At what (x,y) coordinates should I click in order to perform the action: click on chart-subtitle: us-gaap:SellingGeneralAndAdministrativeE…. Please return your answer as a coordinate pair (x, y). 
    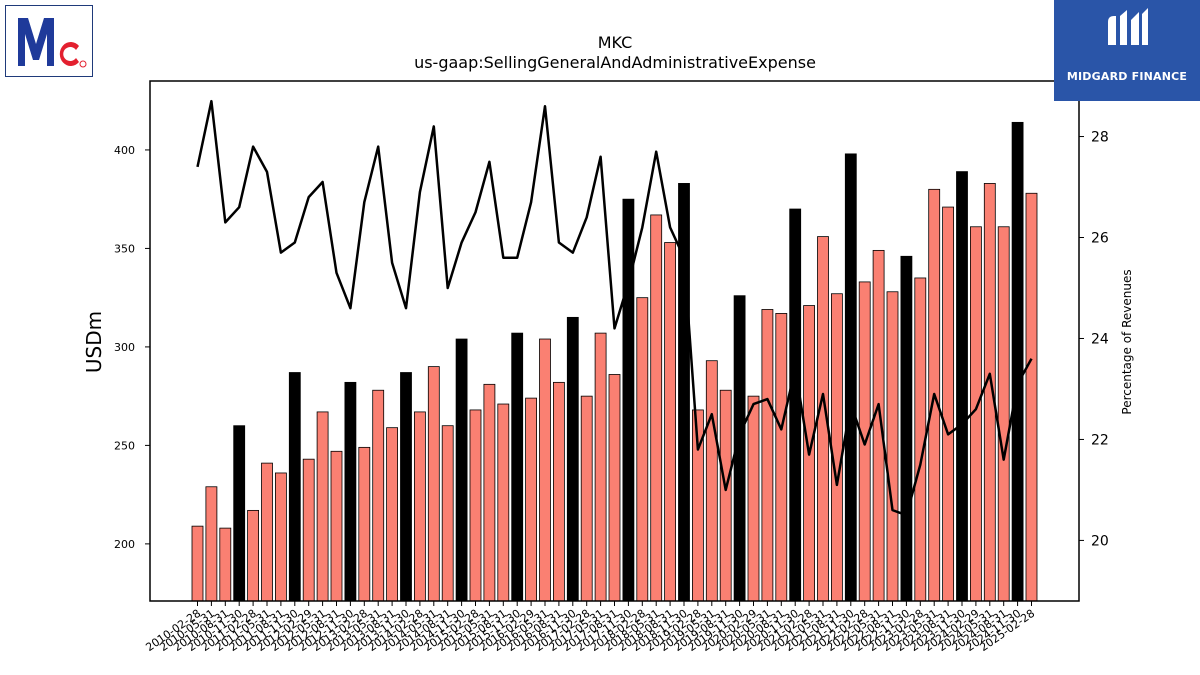
    Looking at the image, I should click on (615, 62).